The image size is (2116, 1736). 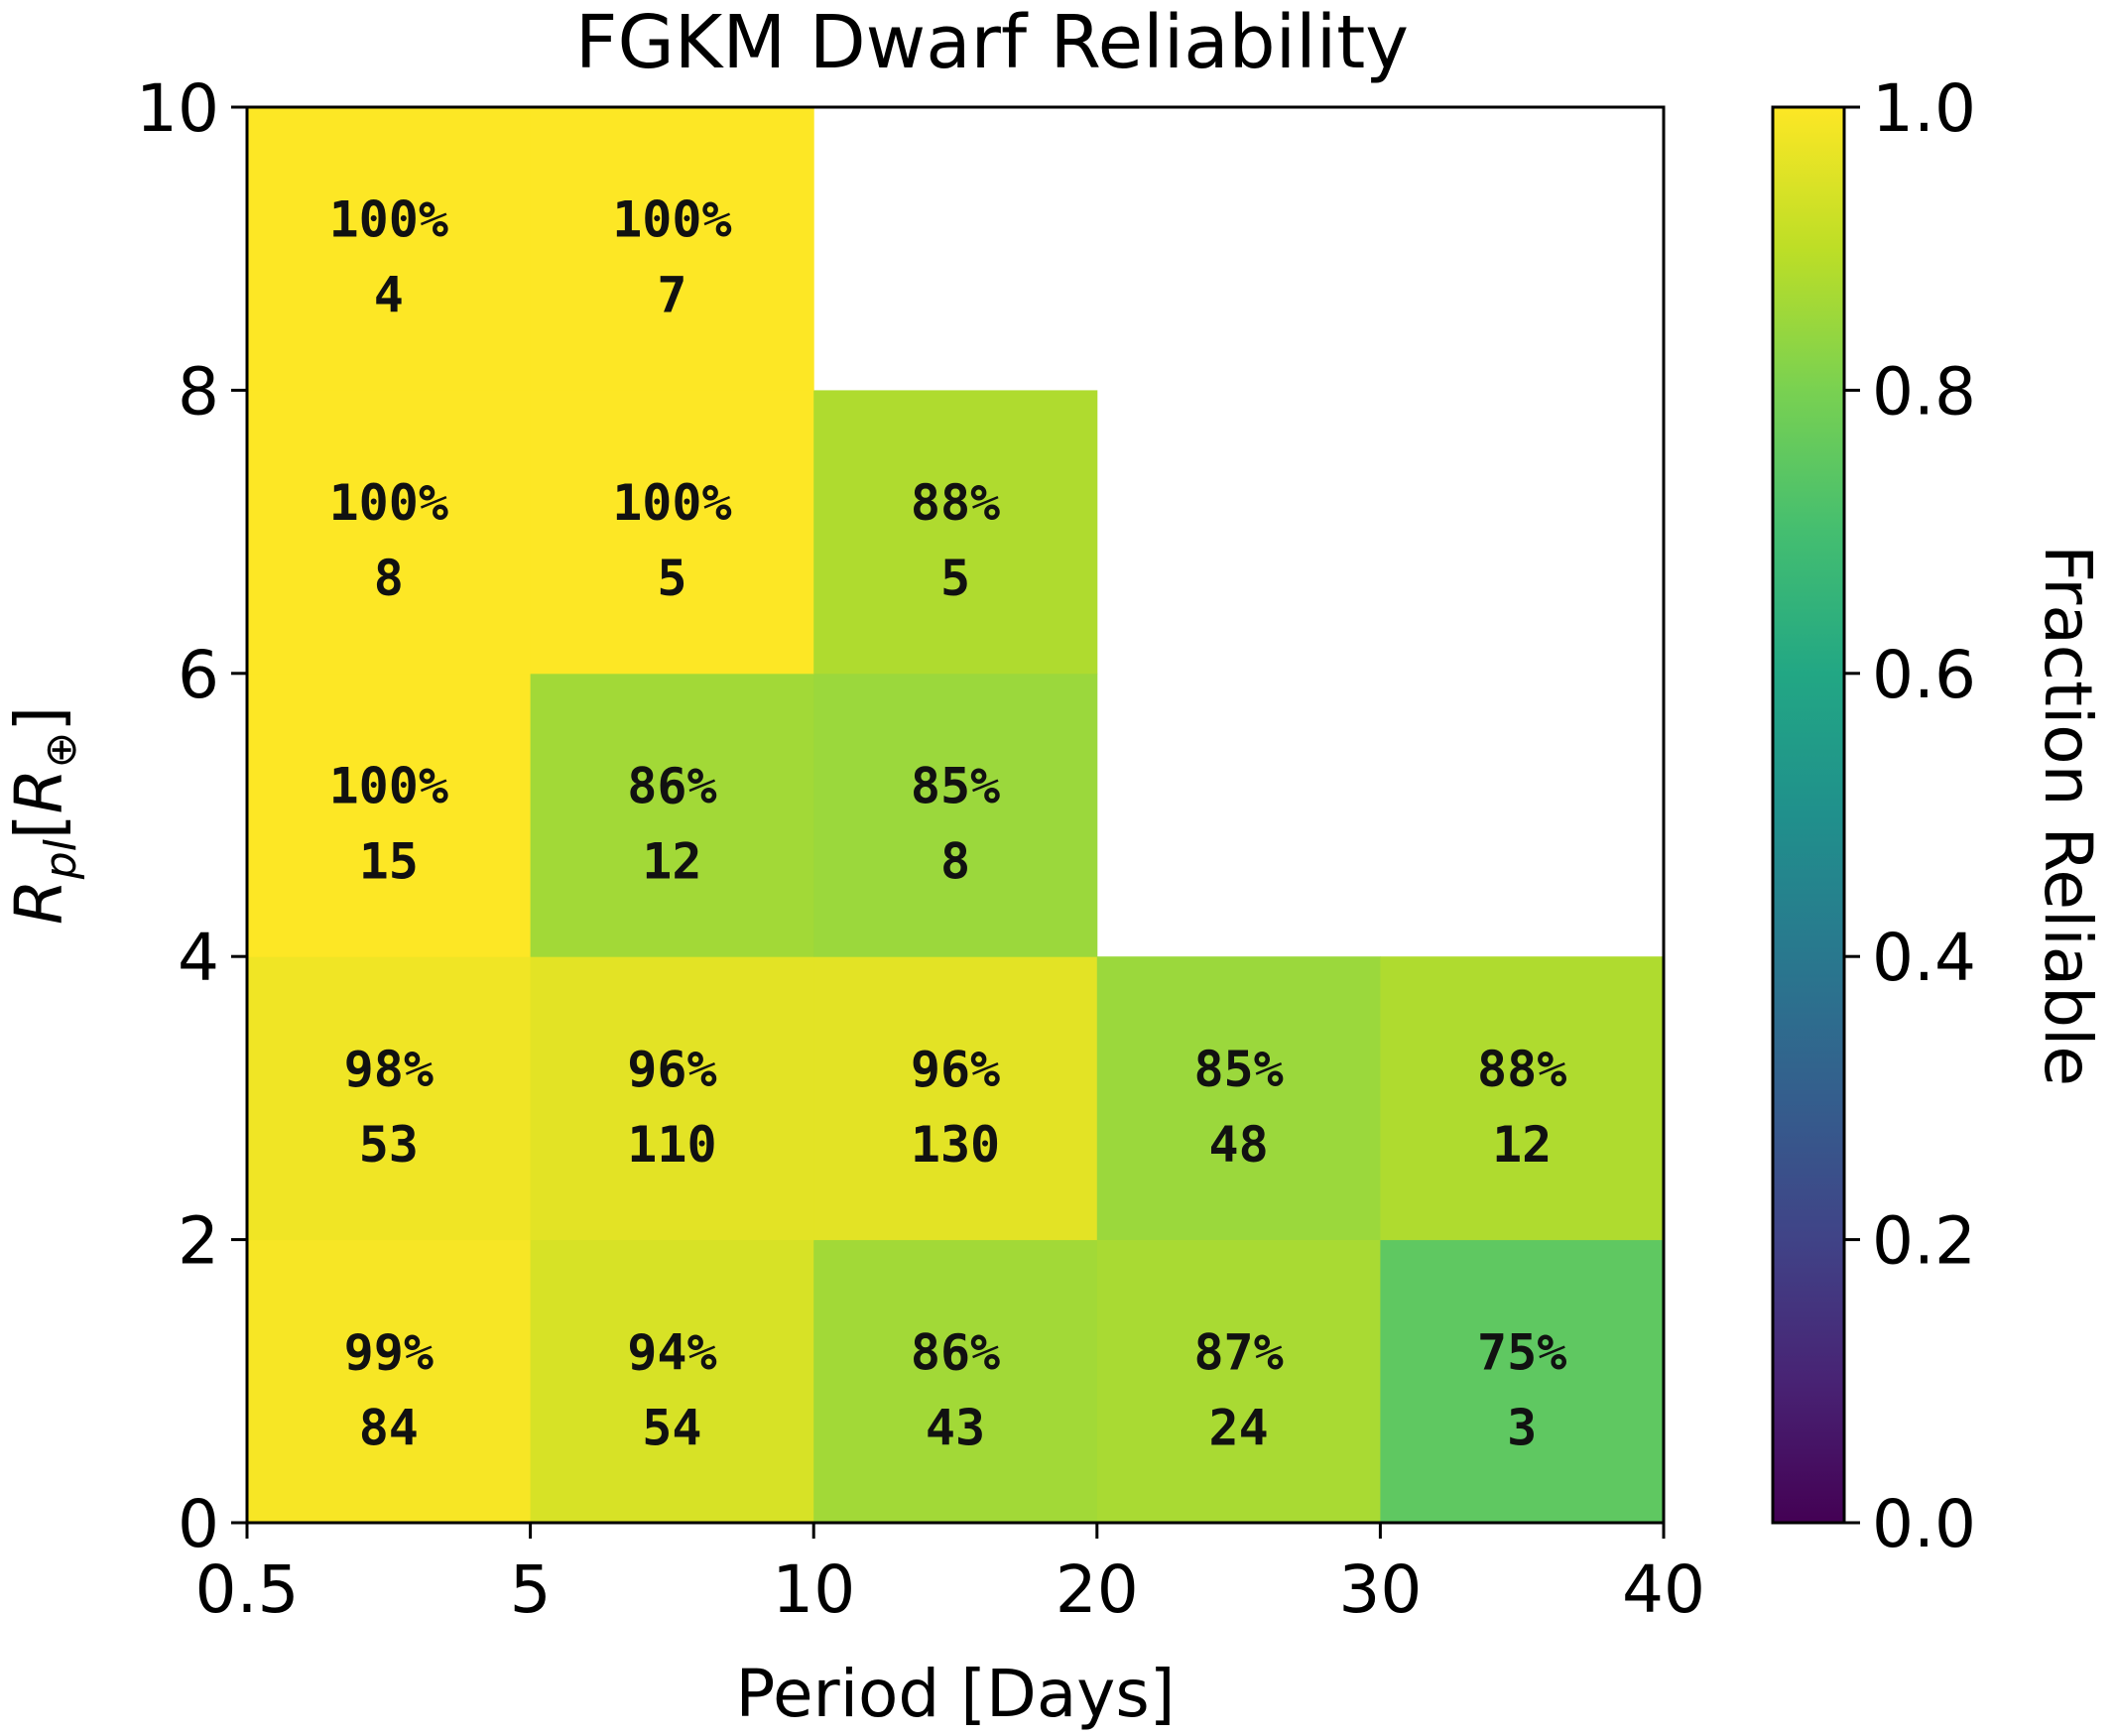 I want to click on cell-count-label: 3, so click(x=1522, y=1427).